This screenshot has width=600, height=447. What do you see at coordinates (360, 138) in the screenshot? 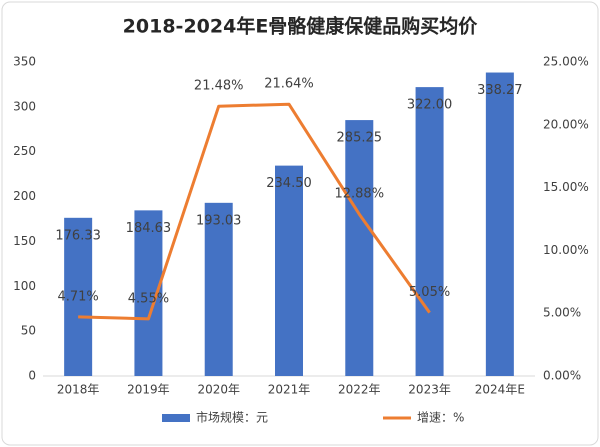
I see `bar-value-label: 285.25` at bounding box center [360, 138].